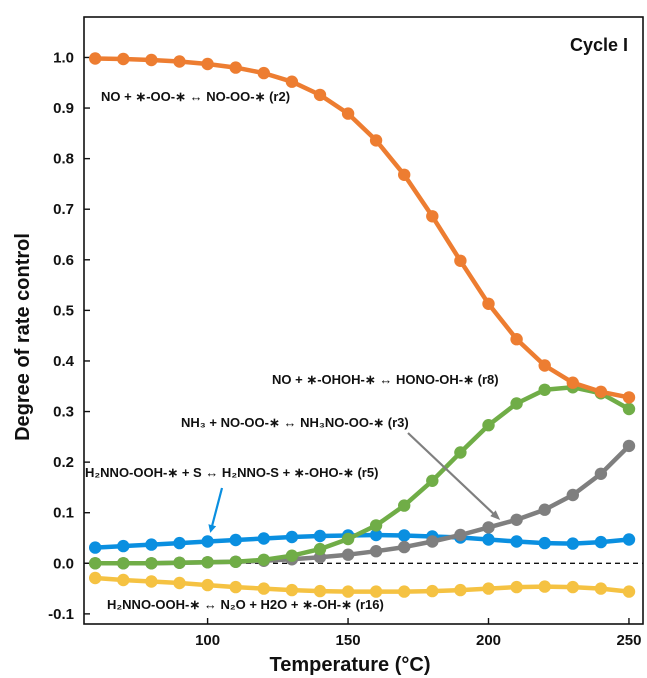 The image size is (647, 678). I want to click on annotation-r16: H₂NNO-OOH-∗ ↔ N₂O + H2O + ∗-OH-∗ (r16), so click(245, 604).